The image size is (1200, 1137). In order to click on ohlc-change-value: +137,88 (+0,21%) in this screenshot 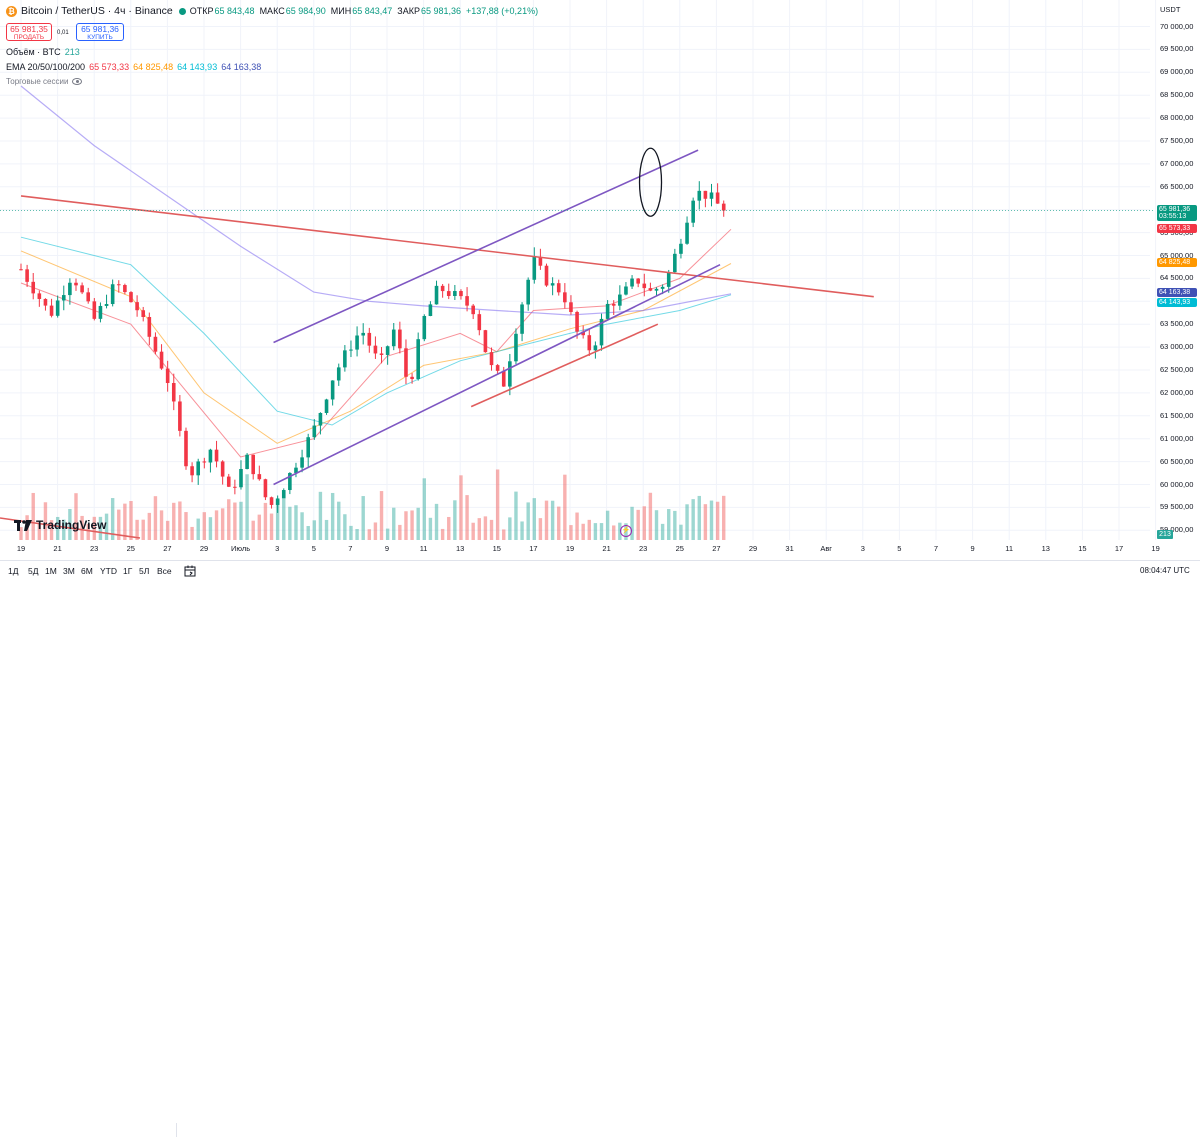, I will do `click(502, 11)`.